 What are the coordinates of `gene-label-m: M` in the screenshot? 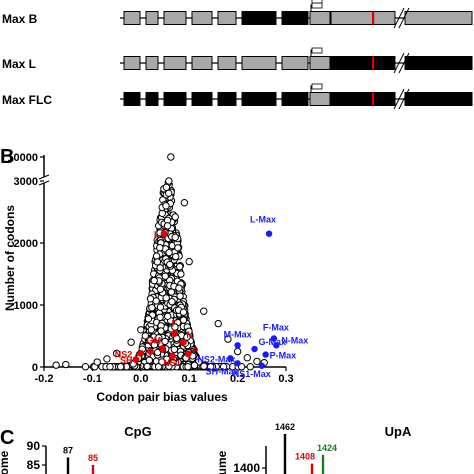 It's located at (158, 340).